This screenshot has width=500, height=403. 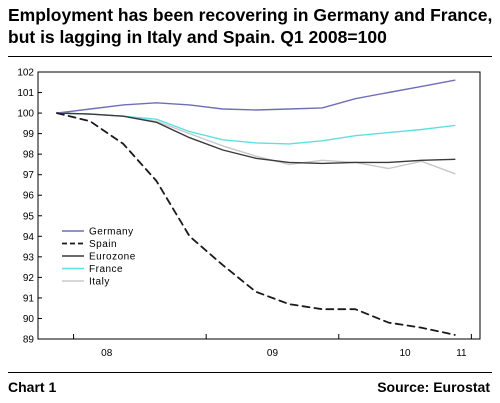 I want to click on footer-divider, so click(x=250, y=372).